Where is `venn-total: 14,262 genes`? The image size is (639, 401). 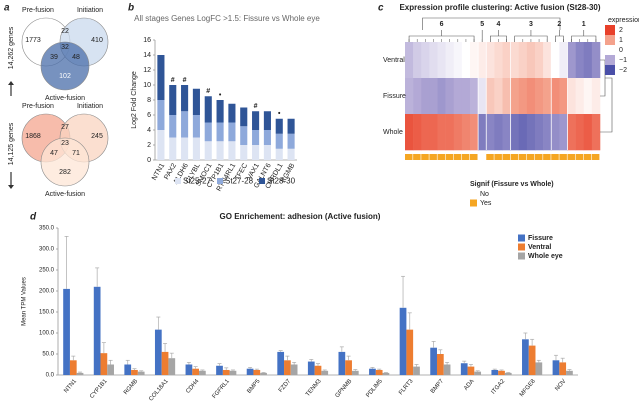 venn-total: 14,262 genes is located at coordinates (11, 47).